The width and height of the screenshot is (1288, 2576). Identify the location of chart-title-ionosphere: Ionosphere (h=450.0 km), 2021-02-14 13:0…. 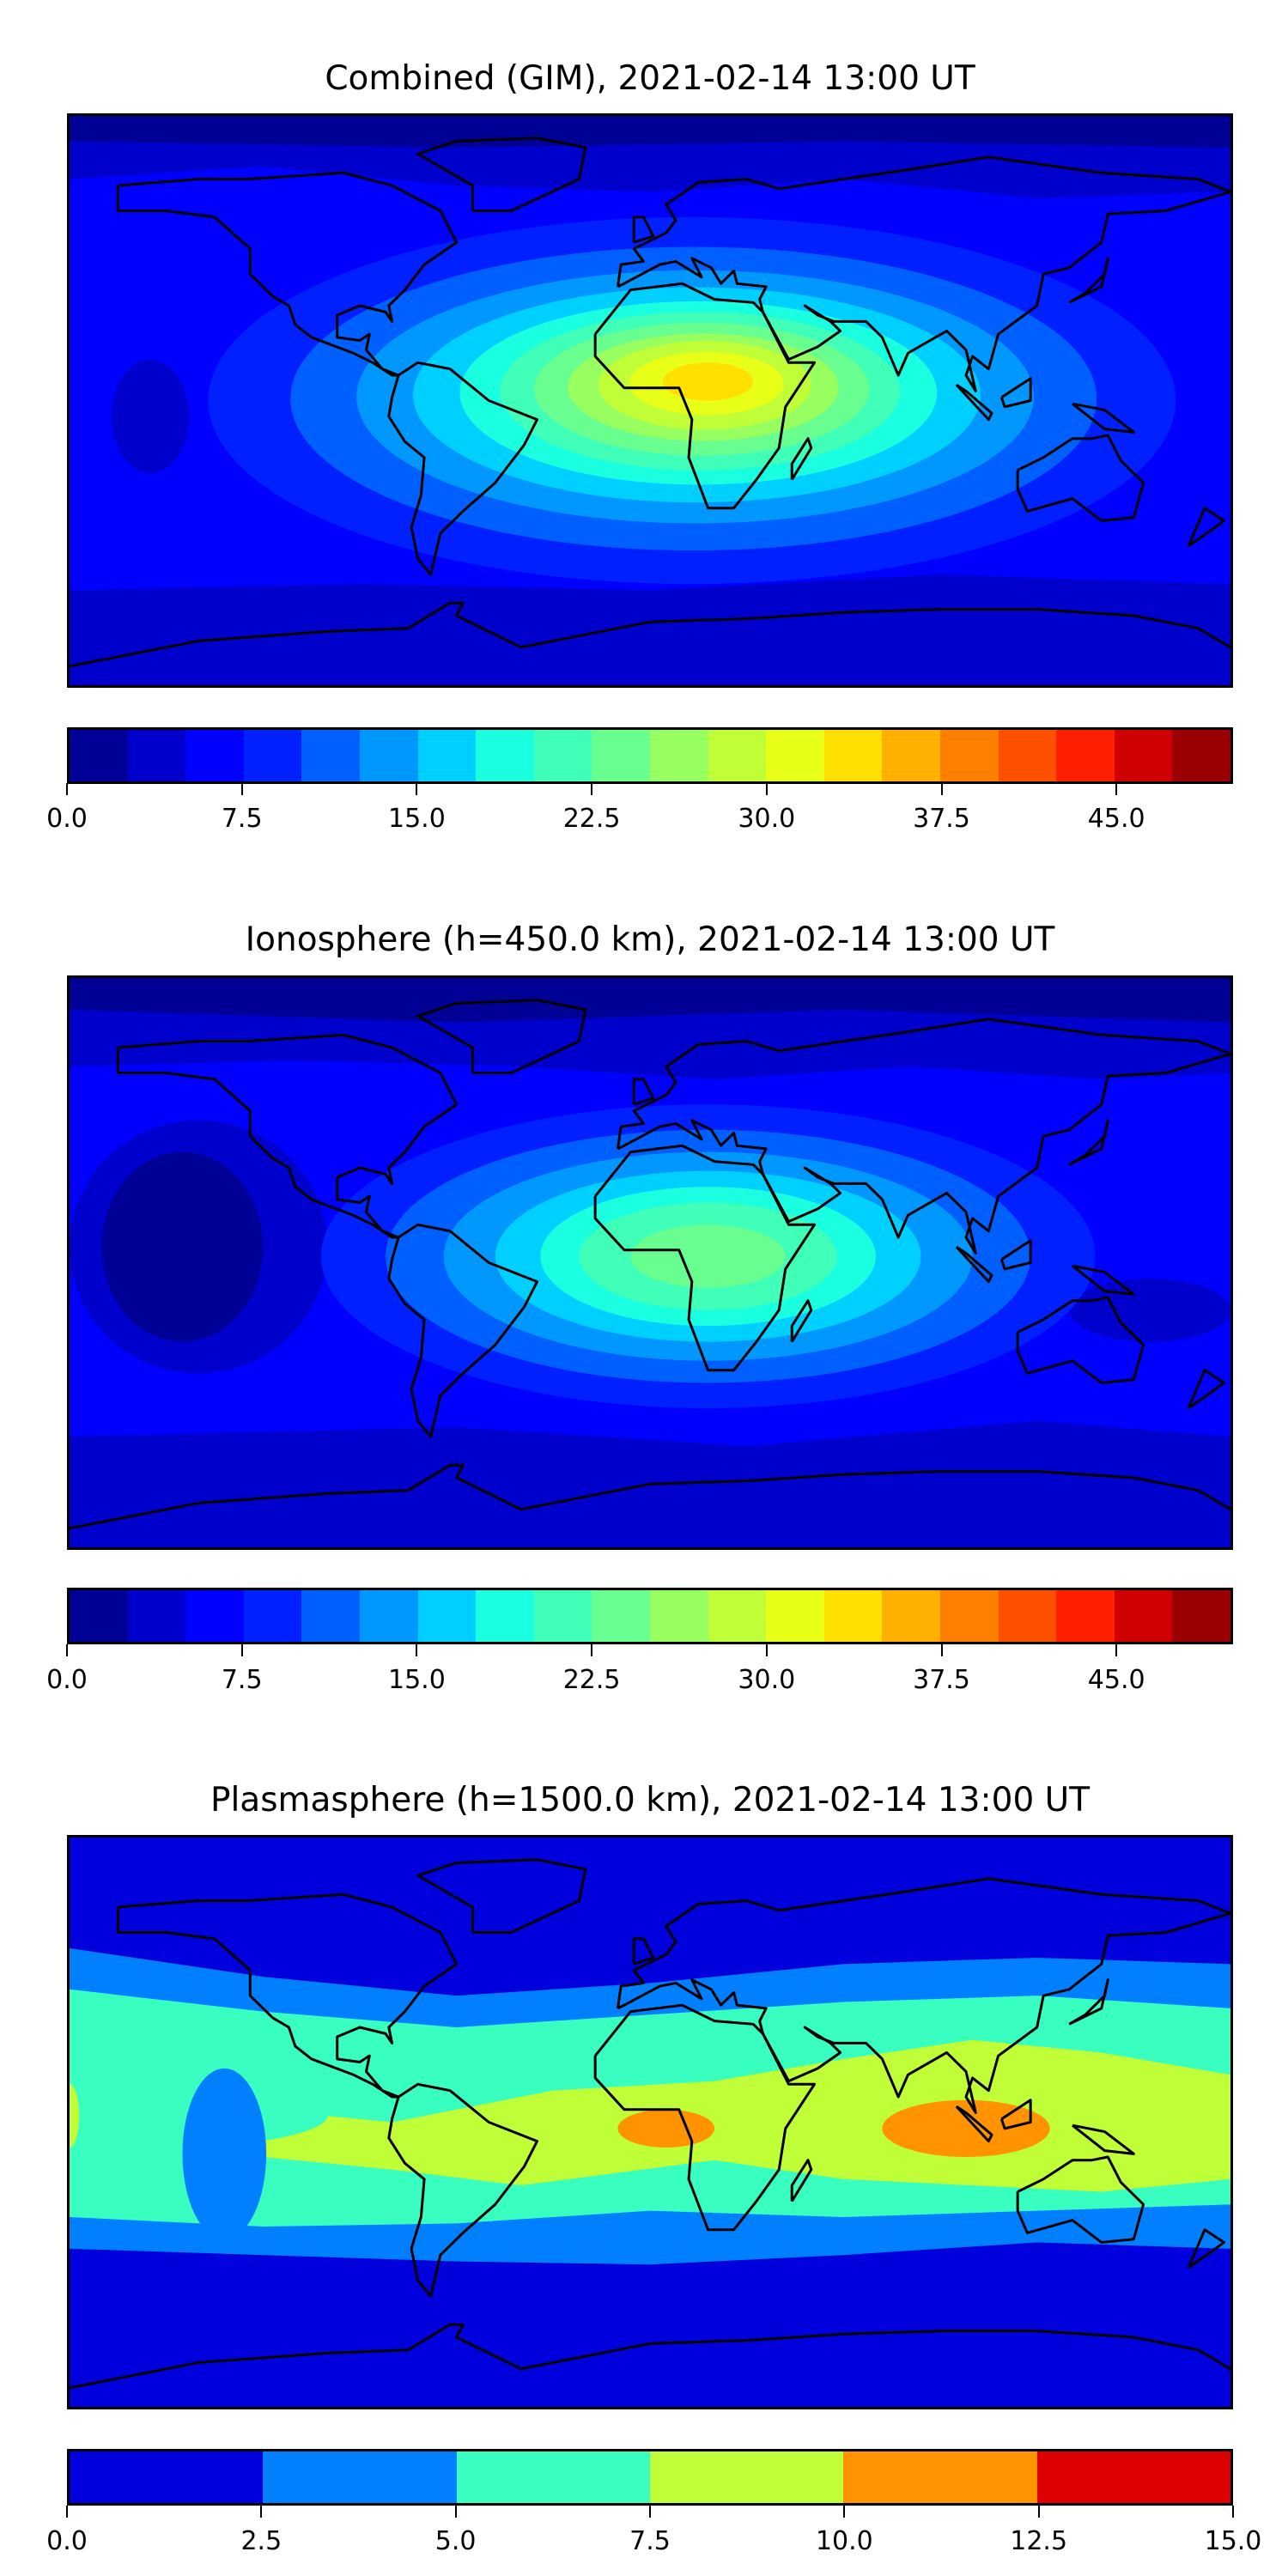
(650, 940).